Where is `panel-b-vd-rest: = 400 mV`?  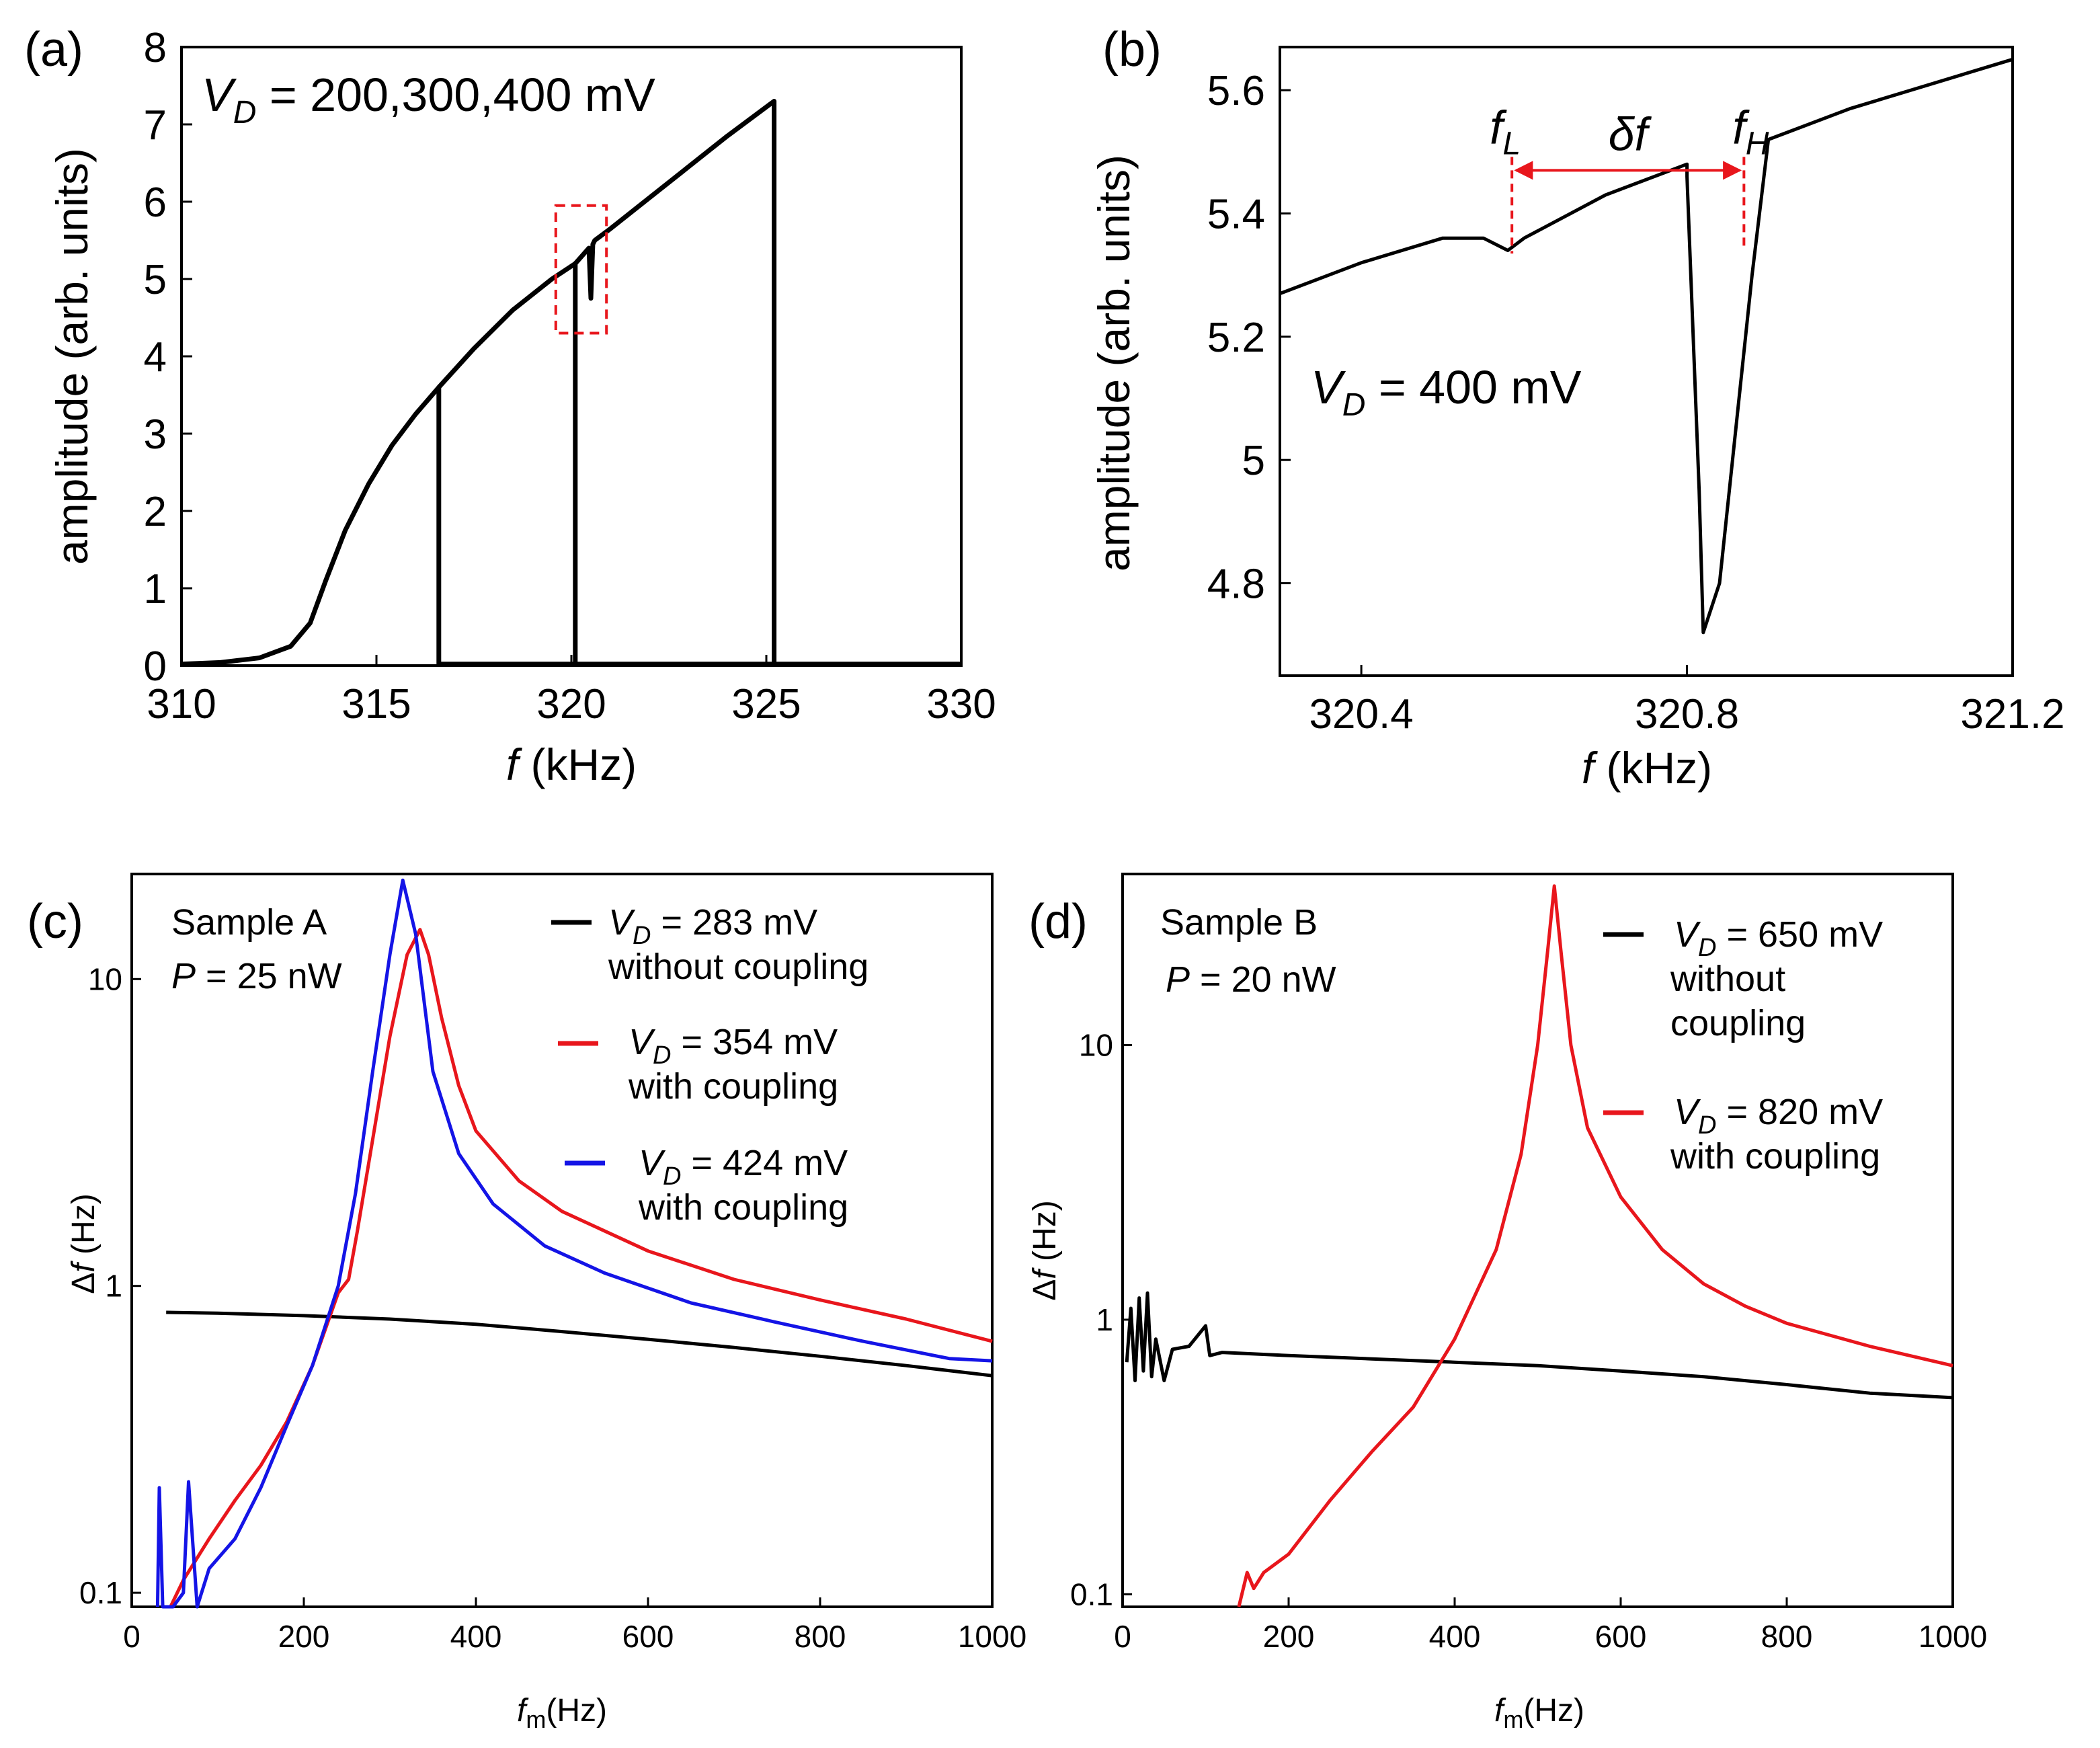 panel-b-vd-rest: = 400 mV is located at coordinates (1473, 387).